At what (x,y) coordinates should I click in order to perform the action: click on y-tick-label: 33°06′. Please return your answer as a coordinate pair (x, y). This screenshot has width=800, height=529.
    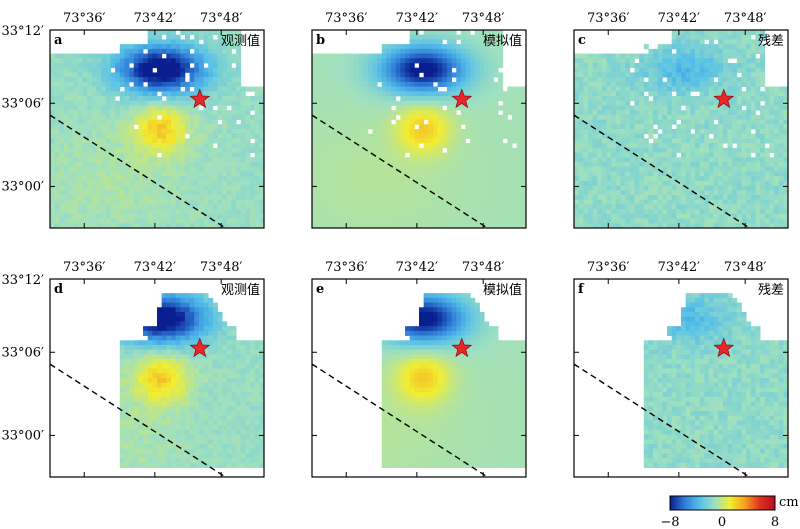
    Looking at the image, I should click on (22, 103).